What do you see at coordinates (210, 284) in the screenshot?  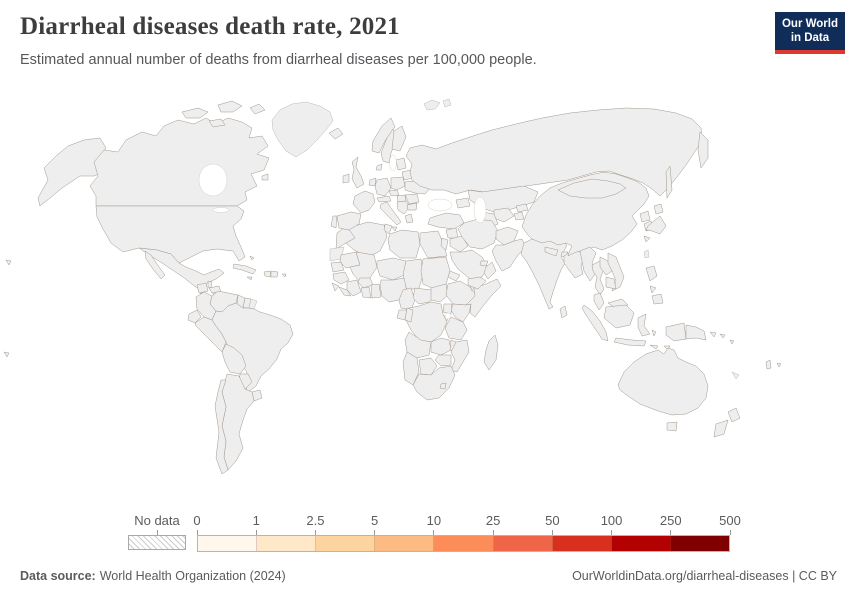 I see `country-belize` at bounding box center [210, 284].